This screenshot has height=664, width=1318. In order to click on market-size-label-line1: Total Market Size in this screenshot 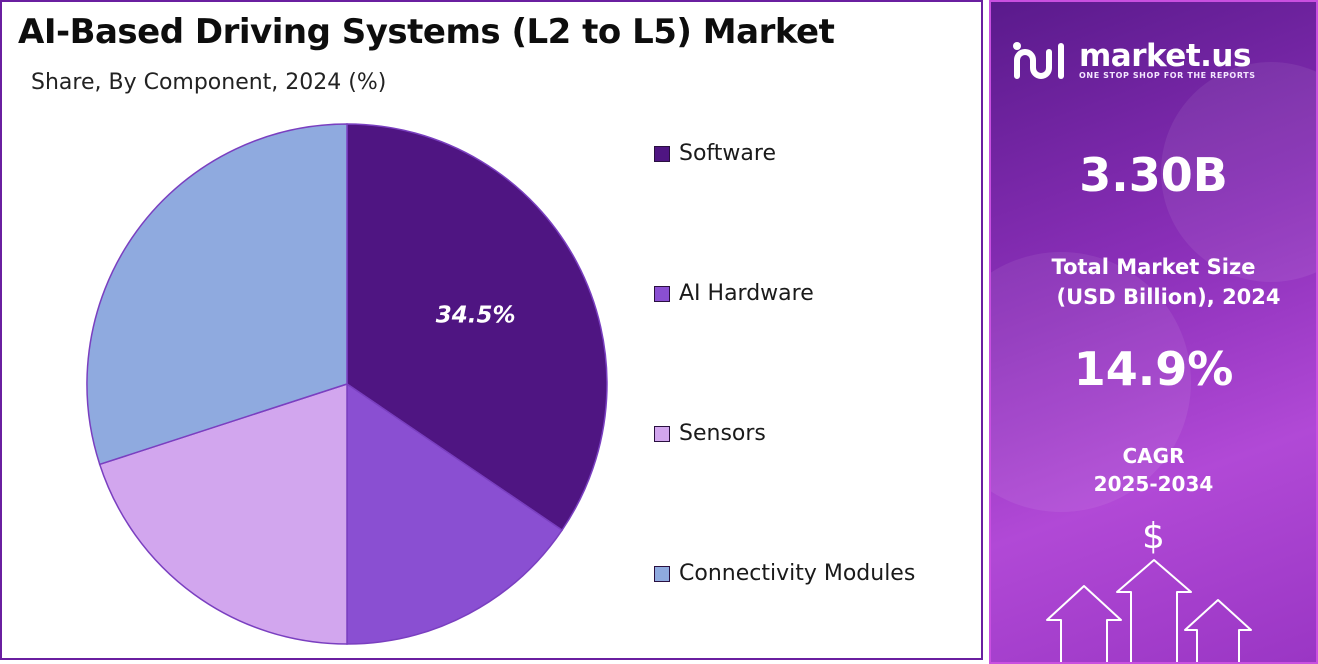, I will do `click(1153, 267)`.